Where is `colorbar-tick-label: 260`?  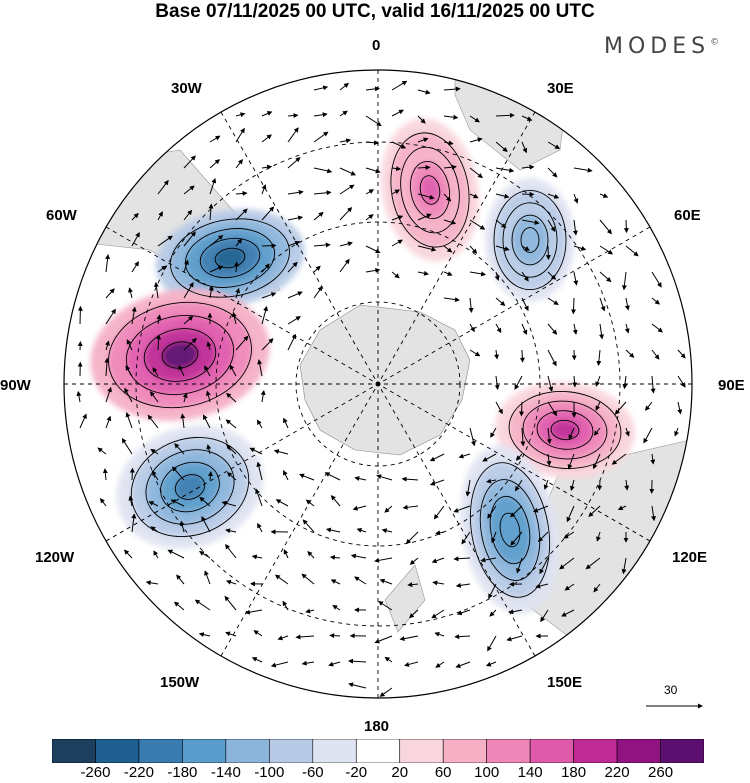
colorbar-tick-label: 260 is located at coordinates (661, 772).